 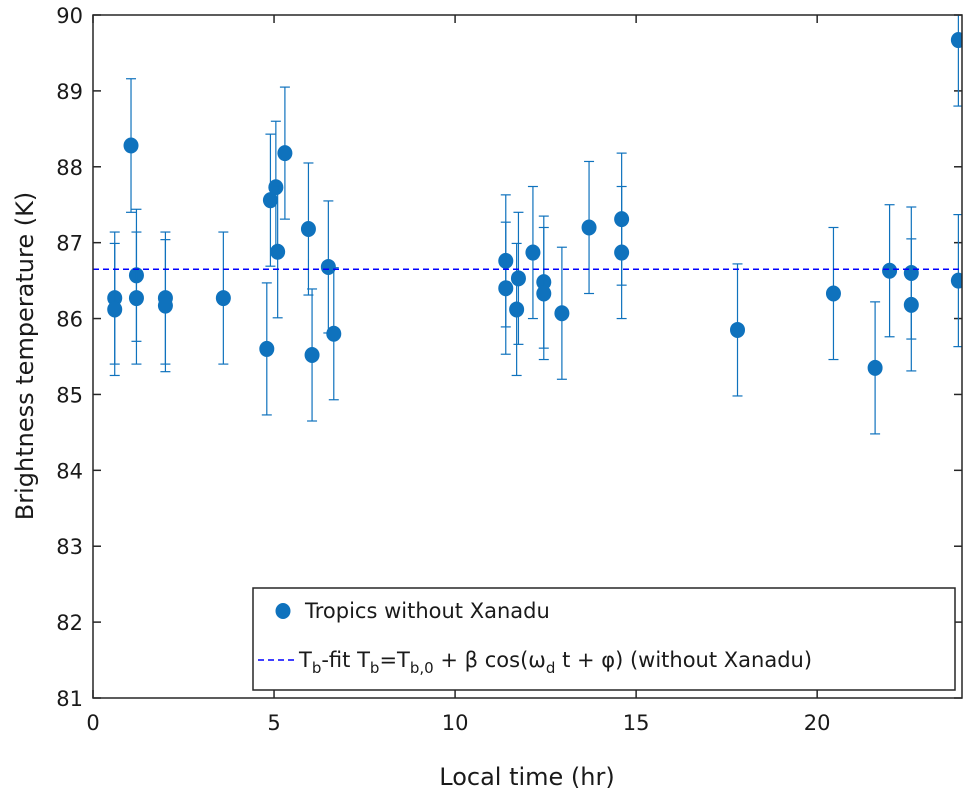 What do you see at coordinates (69, 395) in the screenshot?
I see `y-tick-label: 85` at bounding box center [69, 395].